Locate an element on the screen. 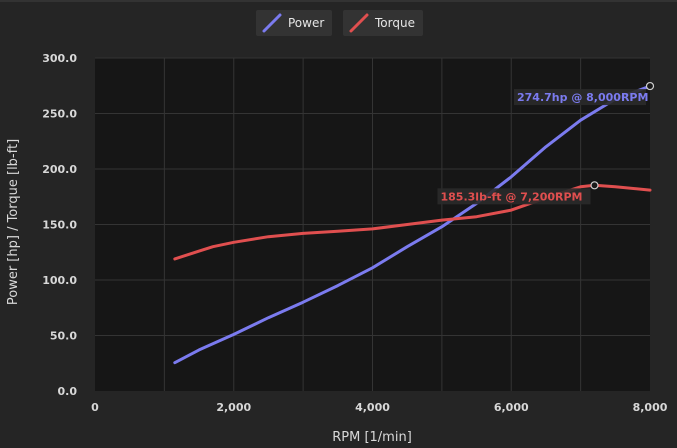  legend-label-power: Power is located at coordinates (306, 23).